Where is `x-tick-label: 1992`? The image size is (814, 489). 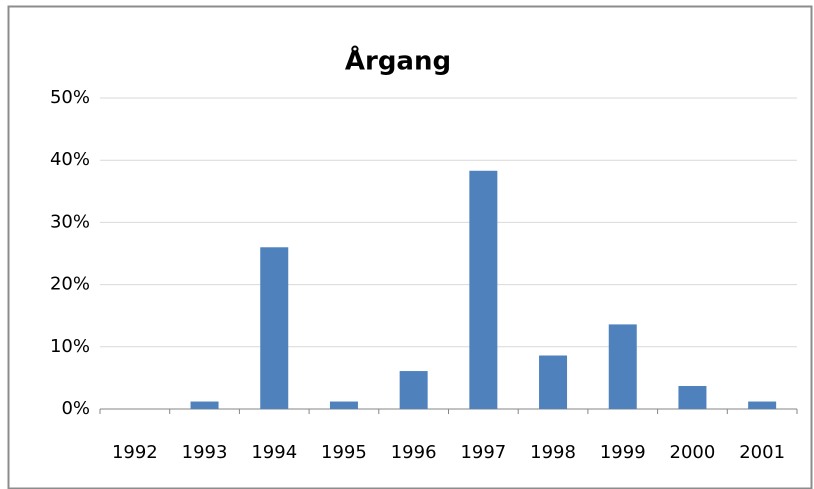
x-tick-label: 1992 is located at coordinates (135, 452).